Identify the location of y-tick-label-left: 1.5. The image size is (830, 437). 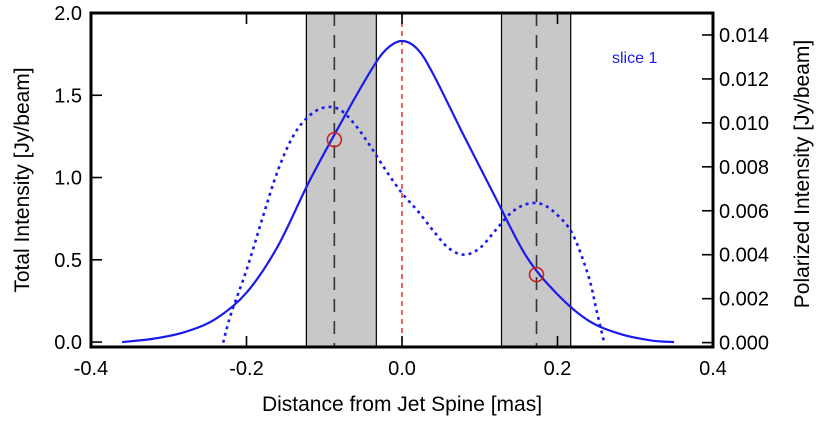
(68, 96).